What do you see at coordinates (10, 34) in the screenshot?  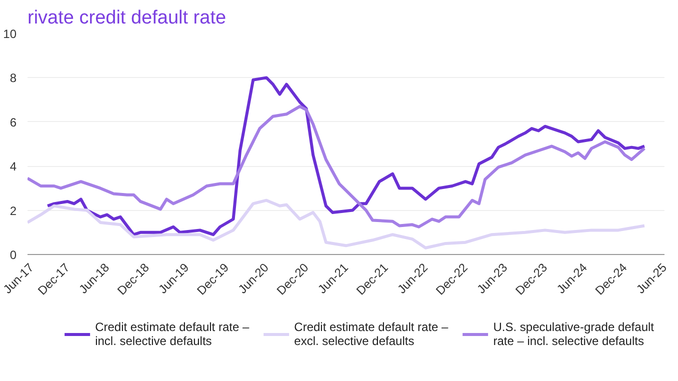 I see `y-tick-label: 10` at bounding box center [10, 34].